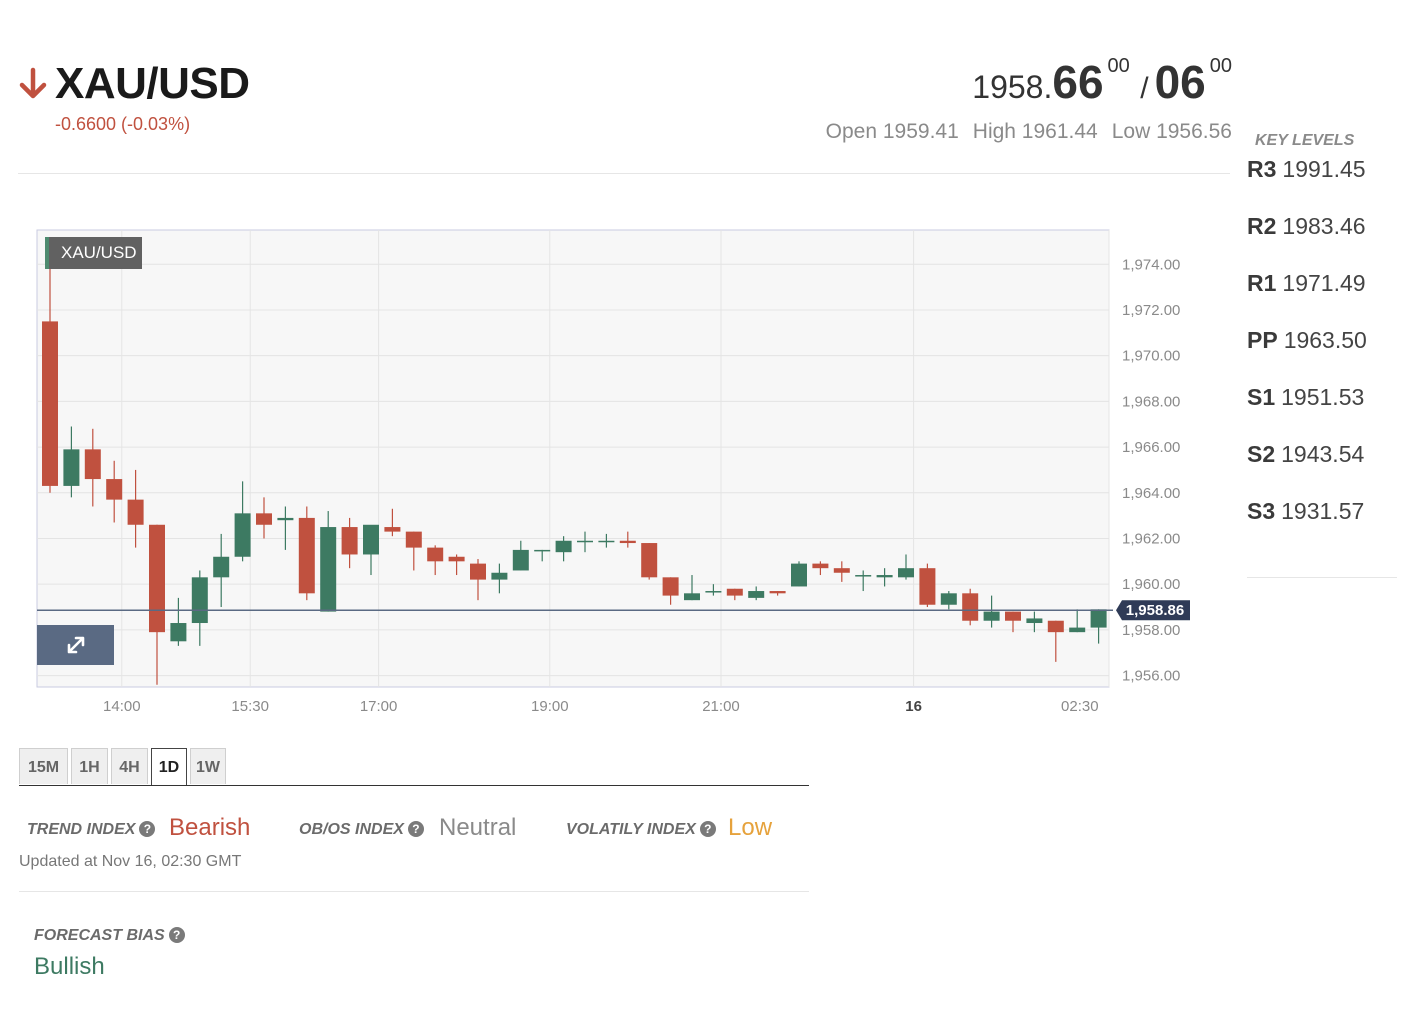 The image size is (1414, 1029). Describe the element at coordinates (1078, 82) in the screenshot. I see `bid-pips: 66` at that location.